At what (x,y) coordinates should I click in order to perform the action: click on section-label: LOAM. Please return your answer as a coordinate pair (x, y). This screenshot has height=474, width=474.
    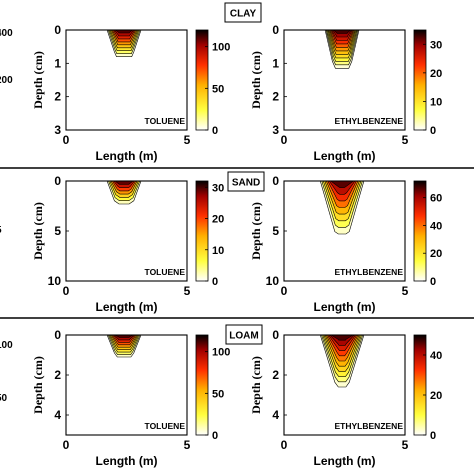
    Looking at the image, I should click on (243, 336).